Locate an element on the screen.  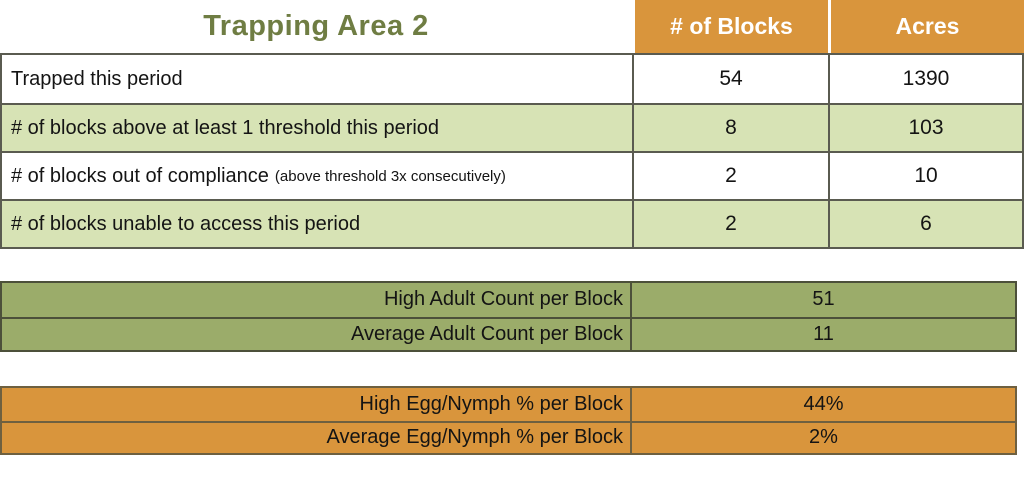
acres-value: 10 is located at coordinates (925, 176).